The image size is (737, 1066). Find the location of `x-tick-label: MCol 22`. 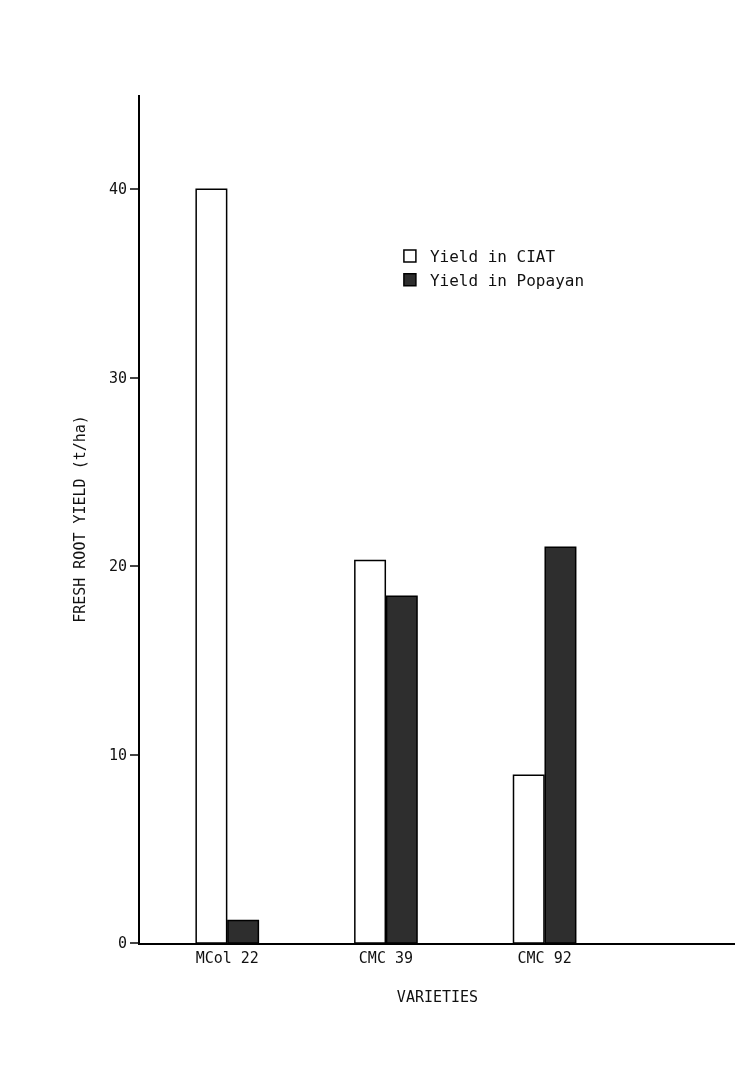

x-tick-label: MCol 22 is located at coordinates (227, 958).